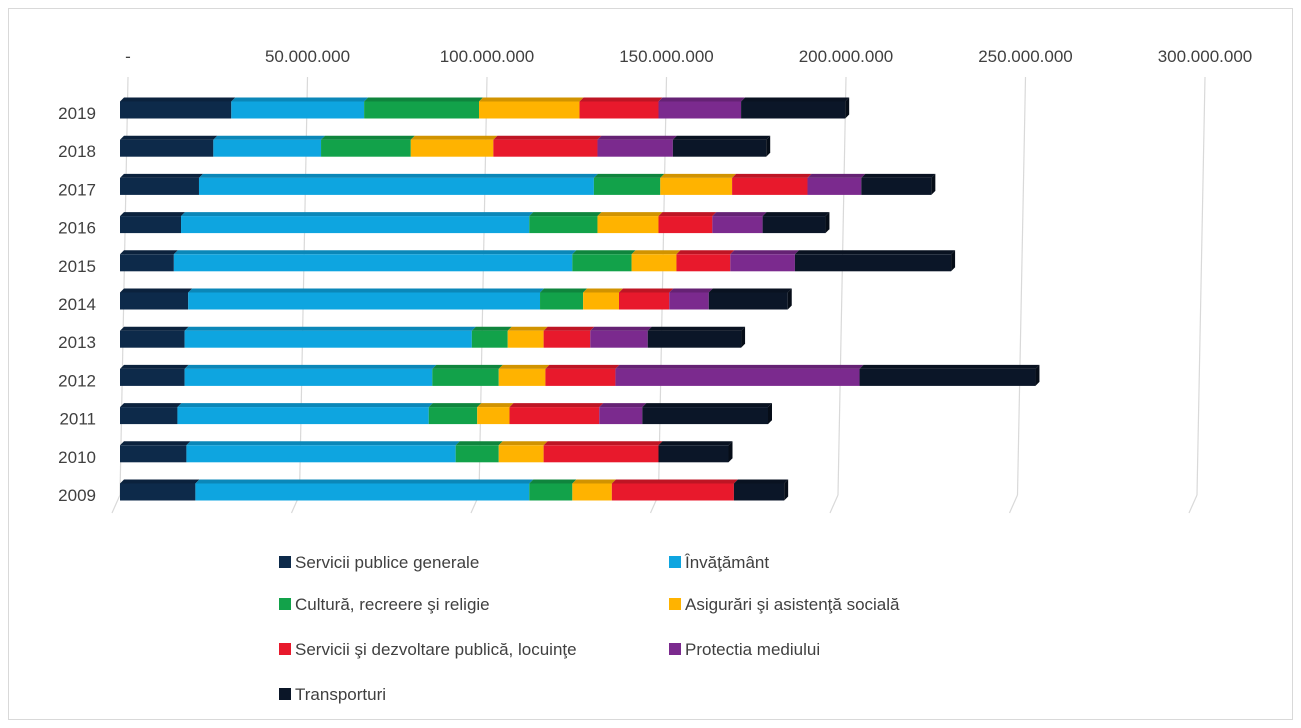 Image resolution: width=1301 pixels, height=728 pixels. Describe the element at coordinates (846, 56) in the screenshot. I see `x-tick-label: 200.000.000` at that location.